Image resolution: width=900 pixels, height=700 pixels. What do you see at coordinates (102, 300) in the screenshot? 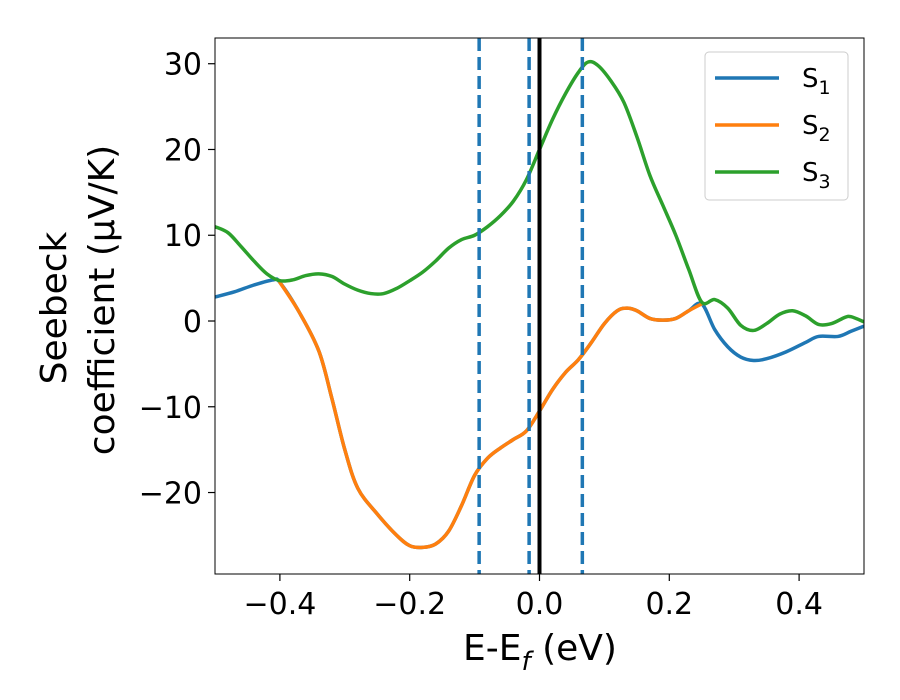
I see `y-axis-label-line2: coefficient (μV/K)` at bounding box center [102, 300].